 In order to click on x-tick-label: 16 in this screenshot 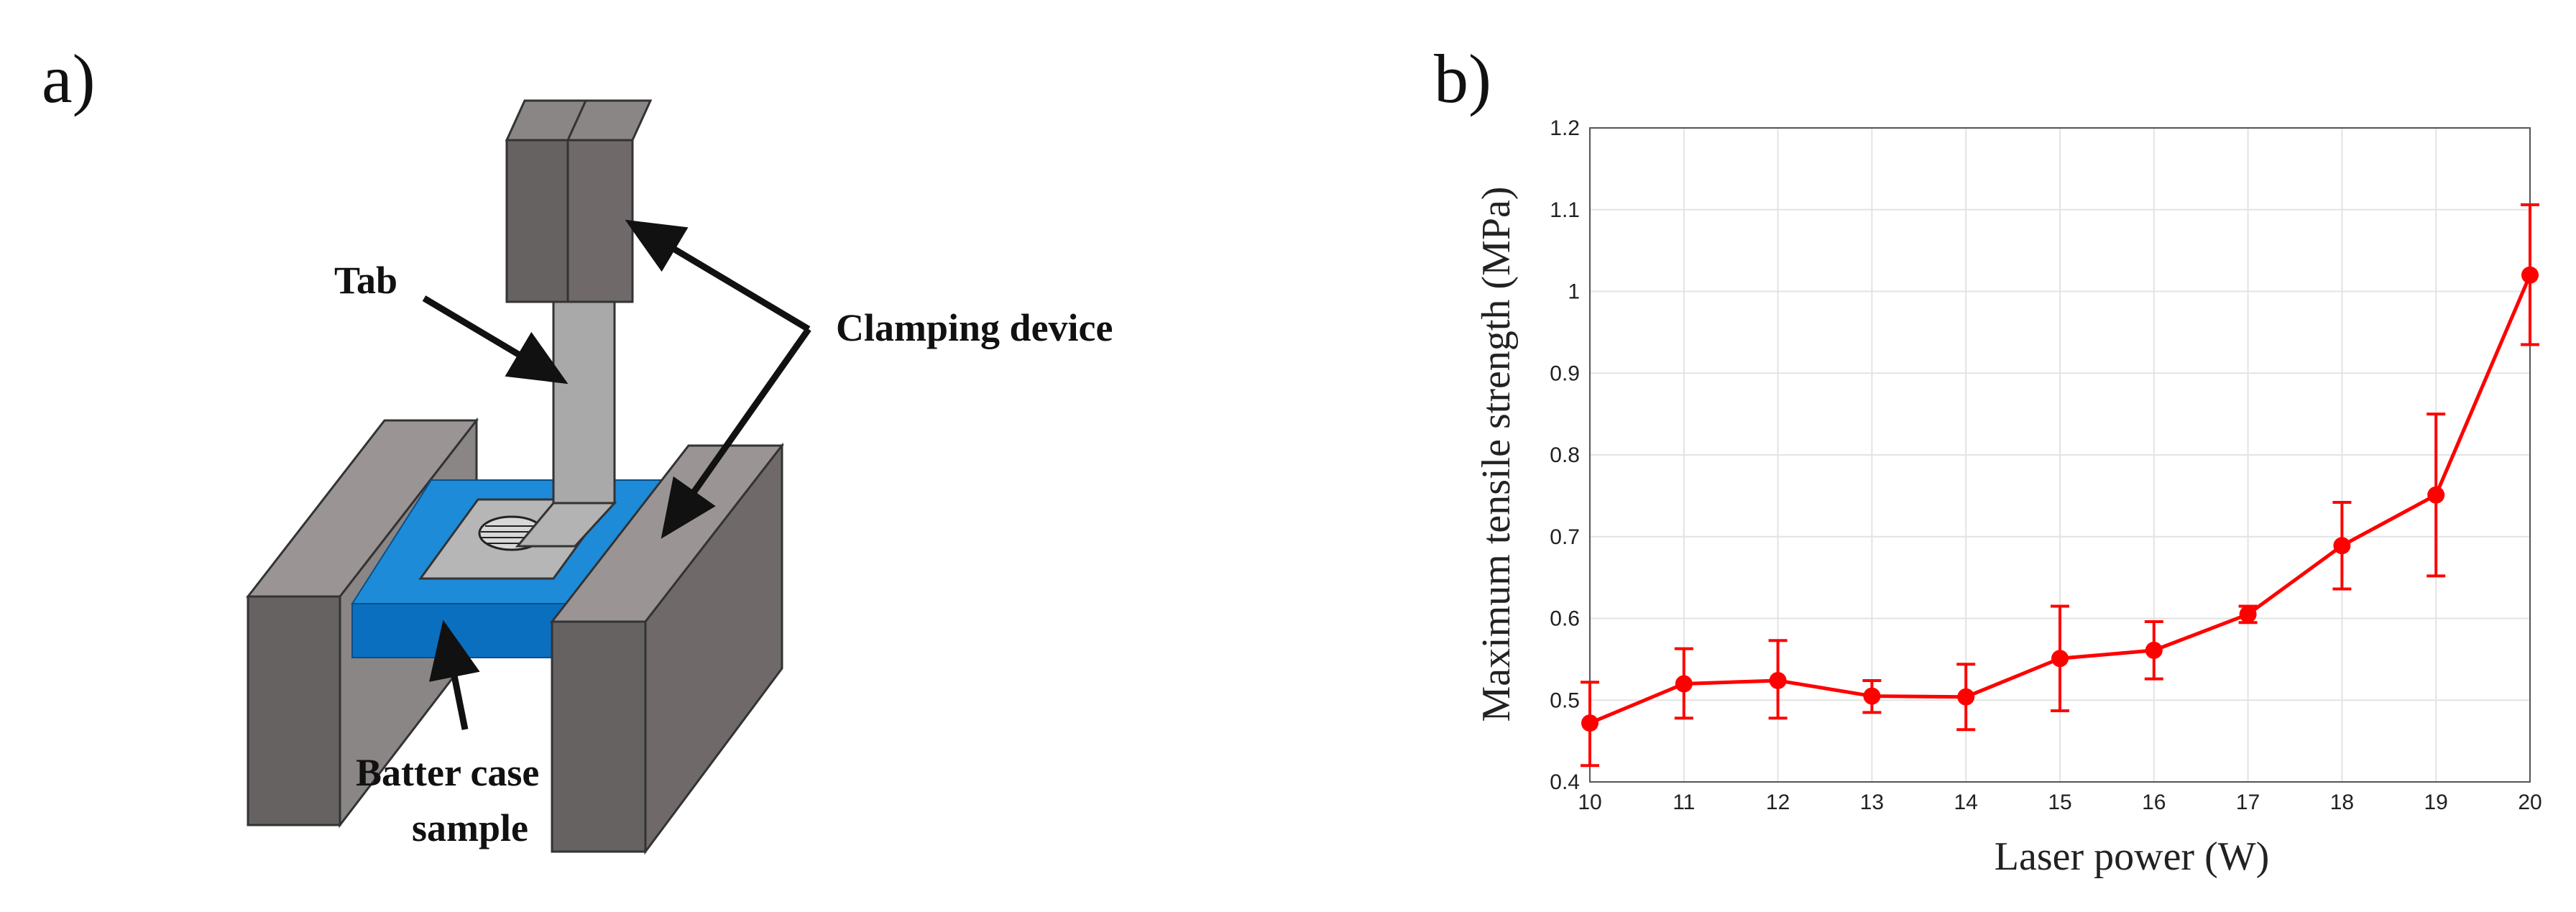, I will do `click(2154, 803)`.